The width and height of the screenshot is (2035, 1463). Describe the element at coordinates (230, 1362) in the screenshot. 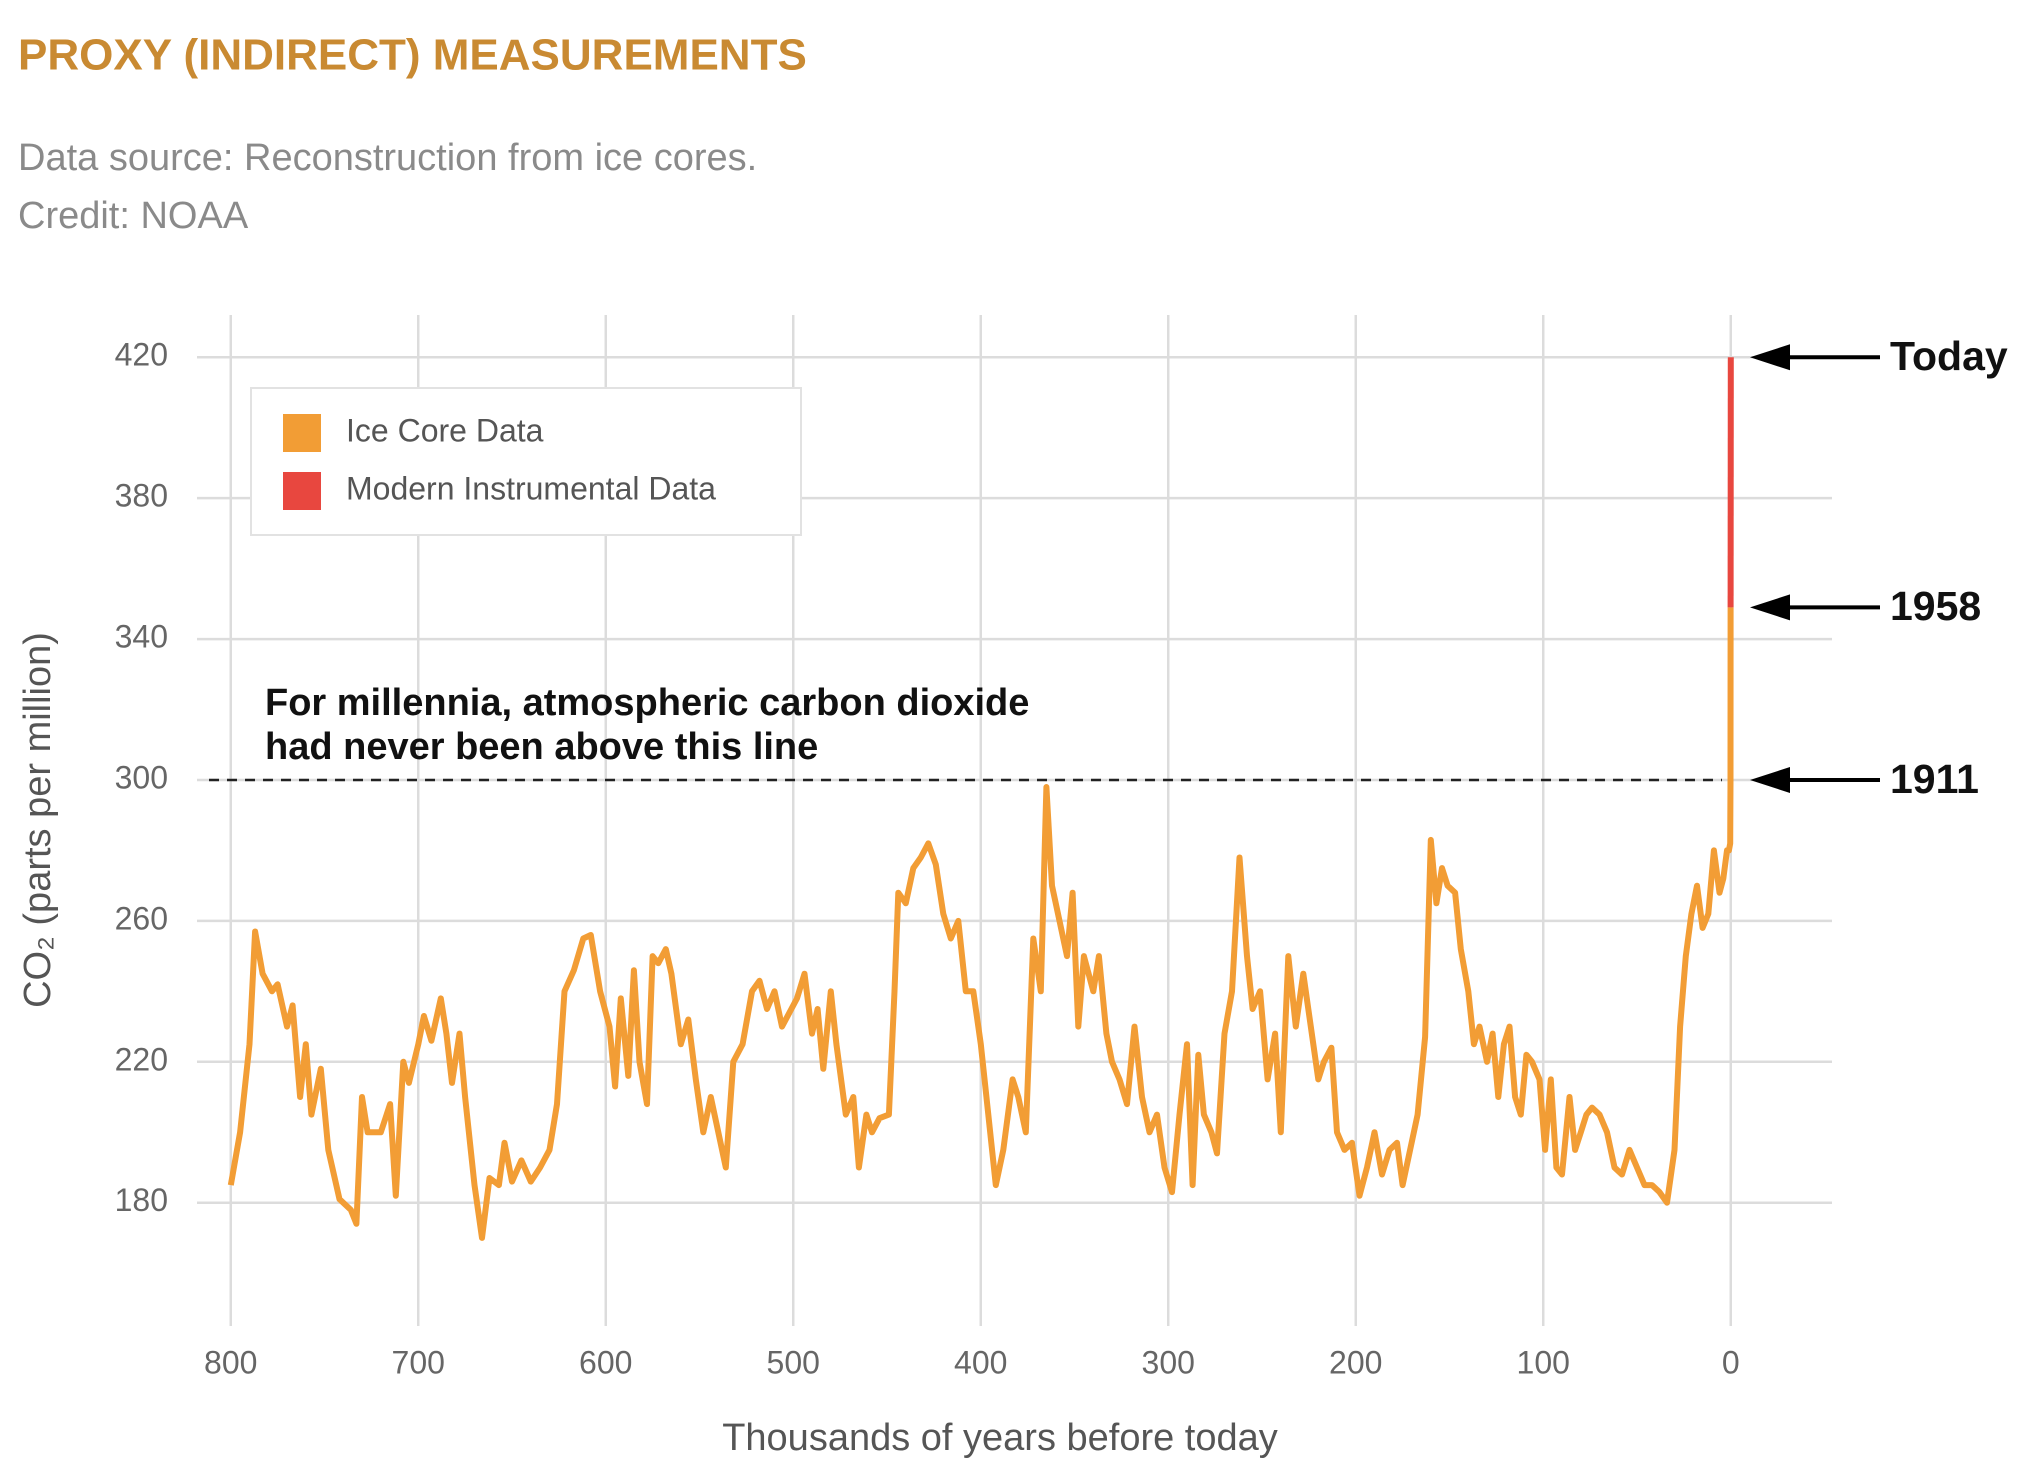

I see `x-tick-label: 800` at that location.